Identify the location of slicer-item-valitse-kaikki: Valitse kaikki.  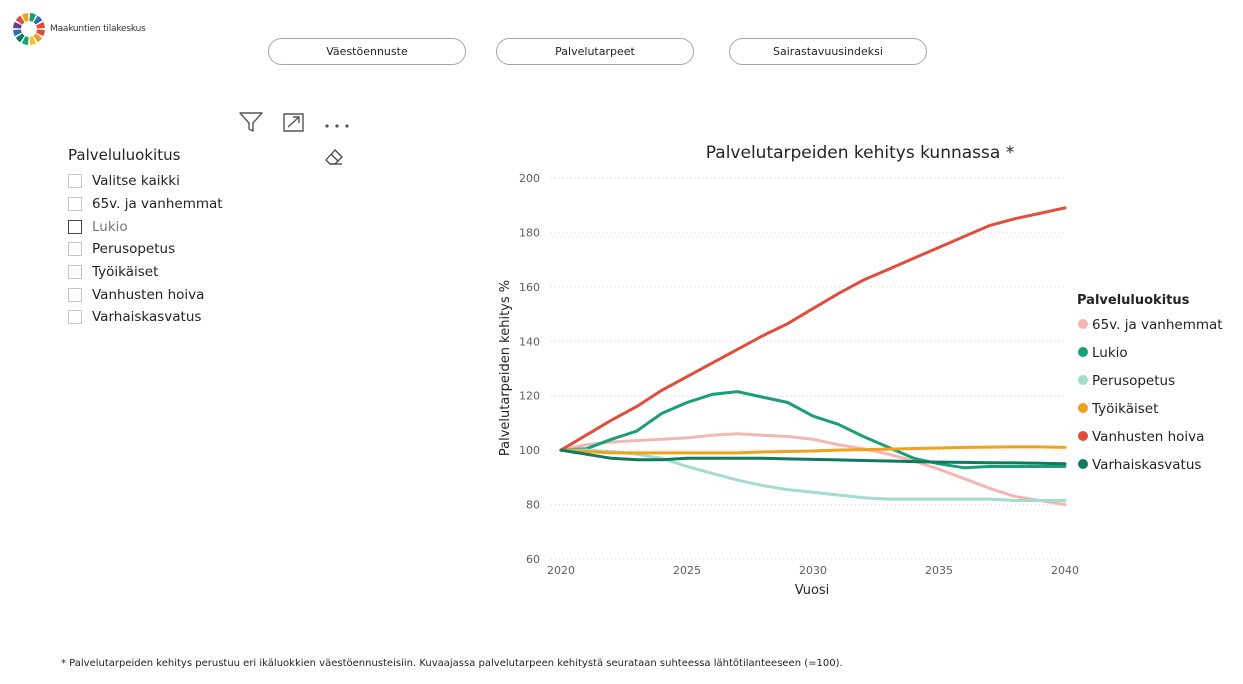
(145, 181).